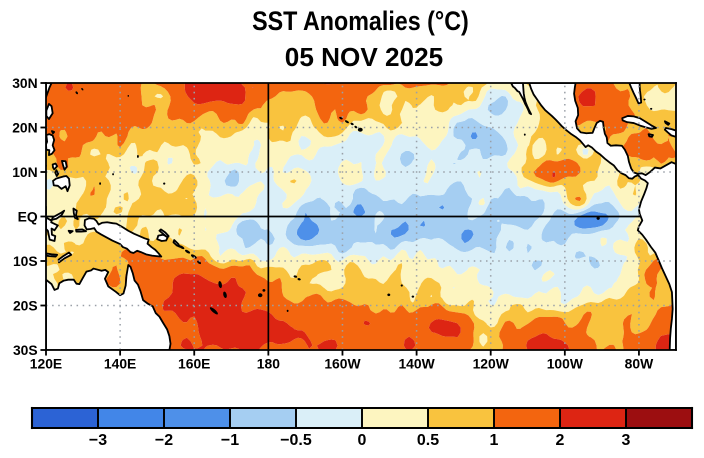 The width and height of the screenshot is (704, 458). What do you see at coordinates (28, 217) in the screenshot?
I see `svg-text: EQ` at bounding box center [28, 217].